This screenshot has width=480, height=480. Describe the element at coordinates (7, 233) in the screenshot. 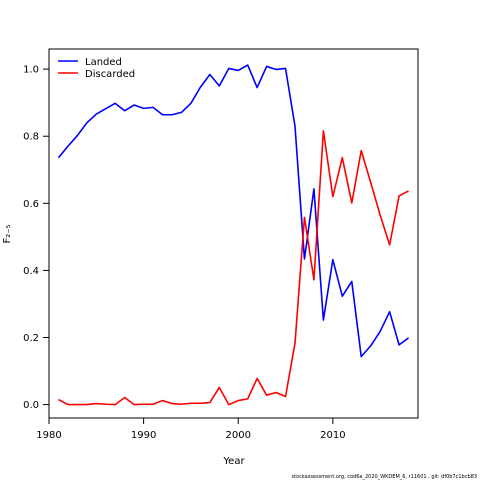

I see `y-axis-title: F₂₋₅` at that location.